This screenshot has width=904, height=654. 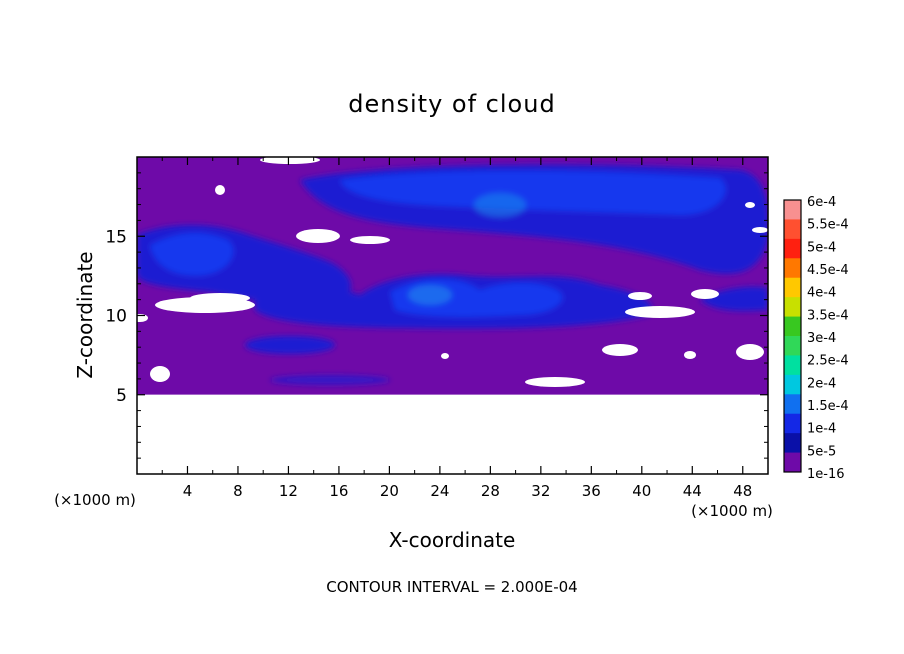 What do you see at coordinates (732, 511) in the screenshot?
I see `y-unit-label: (×1000 m)` at bounding box center [732, 511].